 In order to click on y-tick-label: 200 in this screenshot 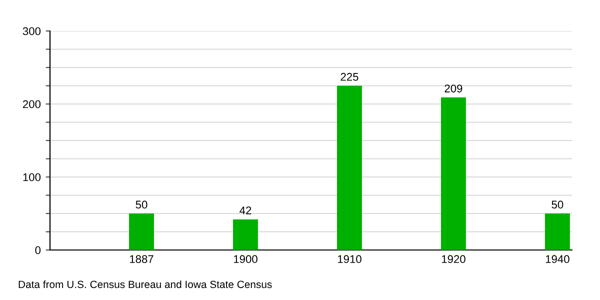, I will do `click(31, 104)`.